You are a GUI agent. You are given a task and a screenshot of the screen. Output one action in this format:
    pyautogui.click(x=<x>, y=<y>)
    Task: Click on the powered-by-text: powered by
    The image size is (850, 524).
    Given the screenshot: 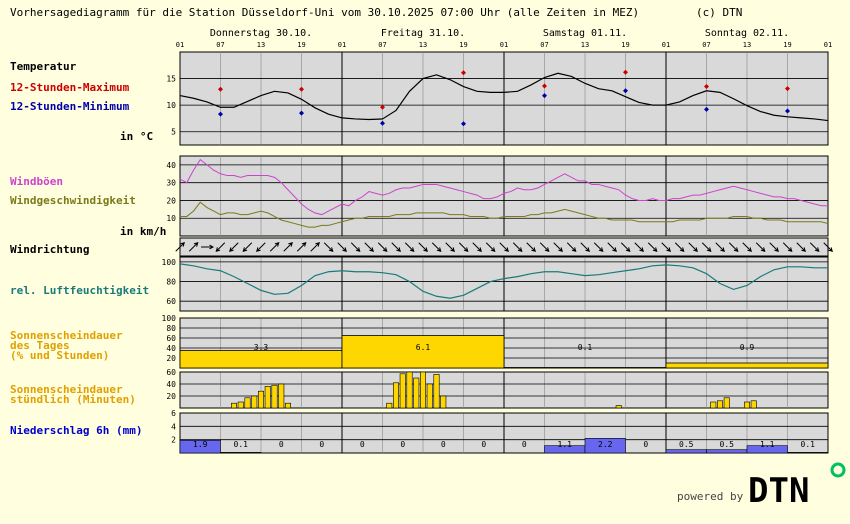 What is the action you would take?
    pyautogui.click(x=710, y=496)
    